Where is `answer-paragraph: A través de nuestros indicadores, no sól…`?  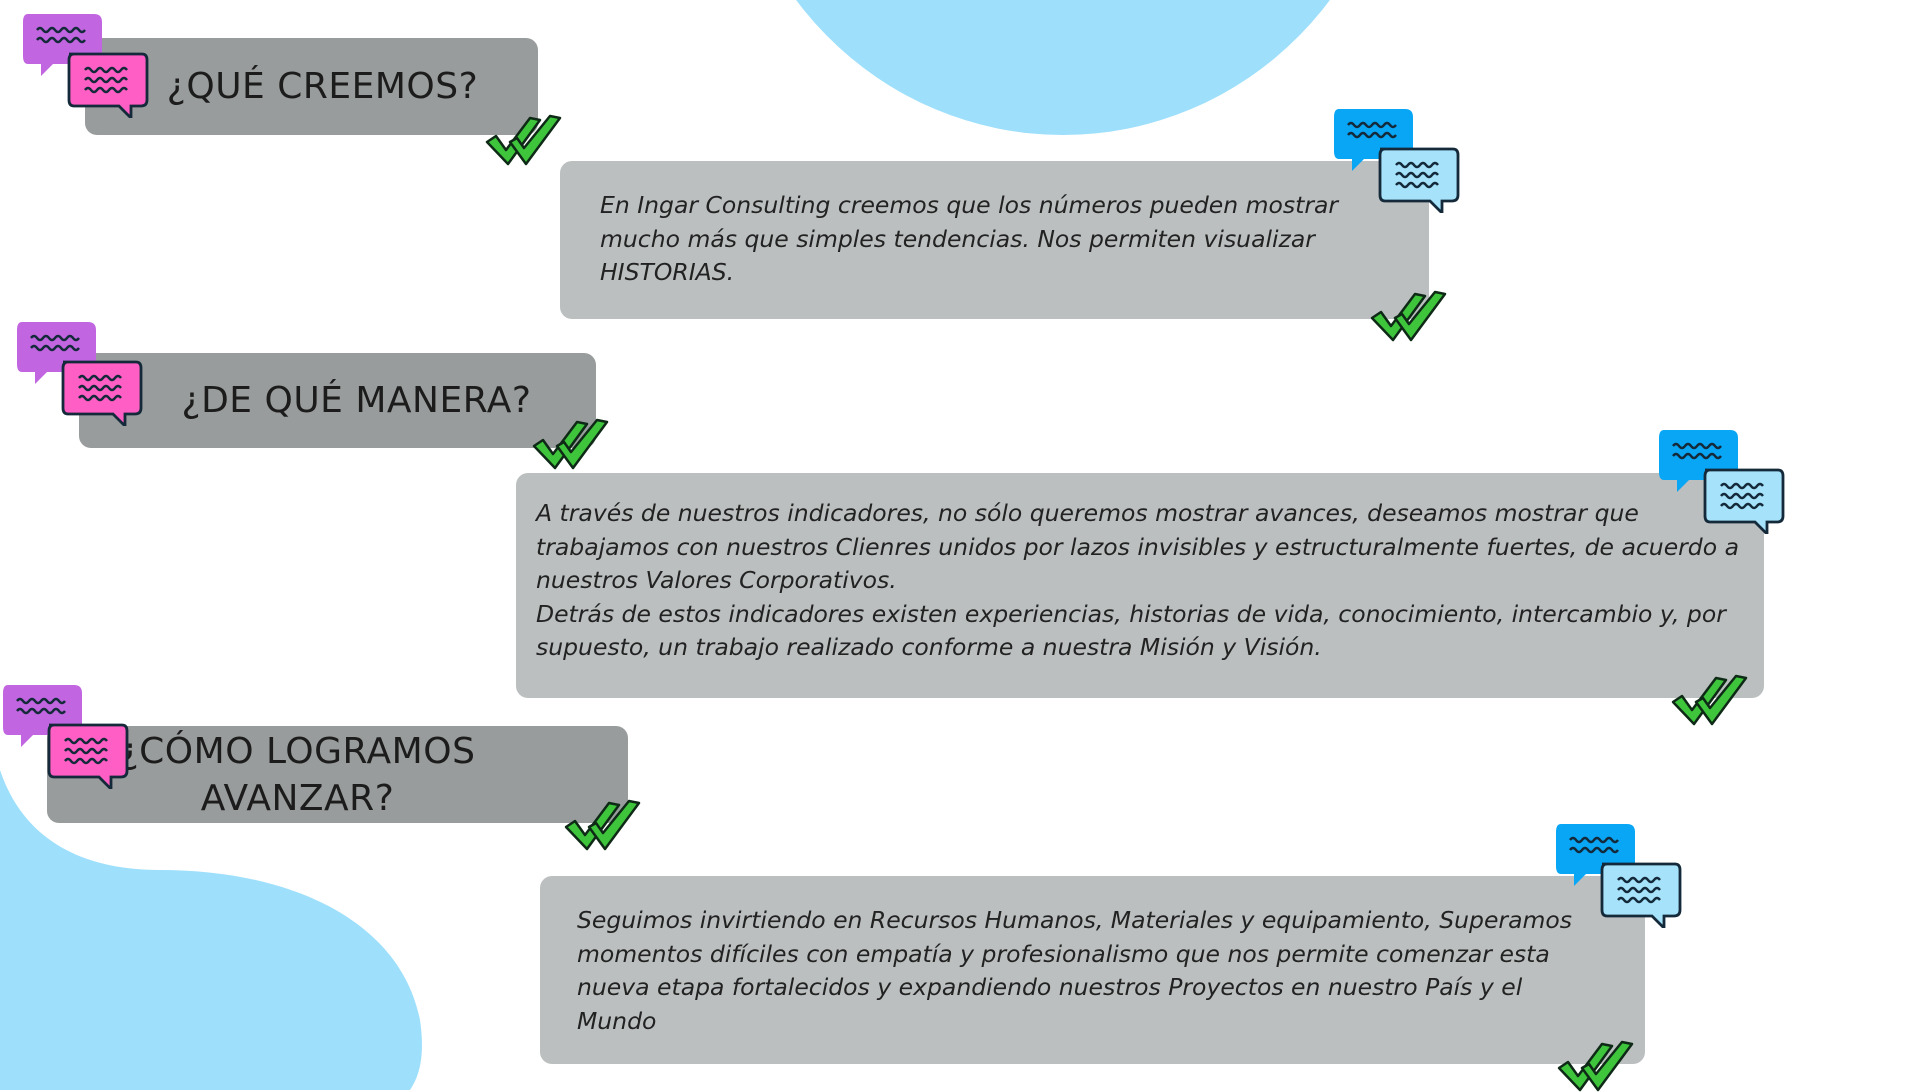 answer-paragraph: A través de nuestros indicadores, no sól… is located at coordinates (1137, 546).